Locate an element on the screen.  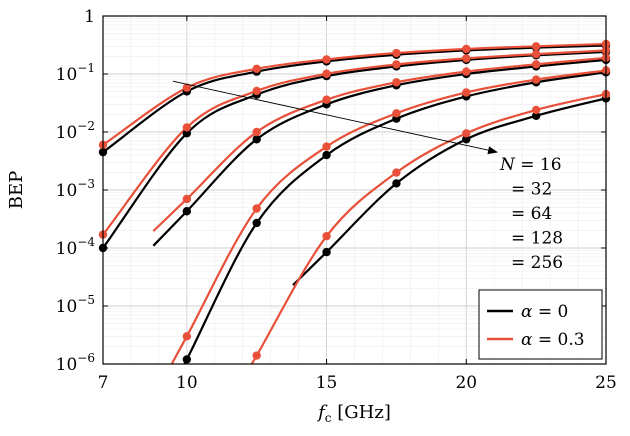
annotation-n-value: = 64 is located at coordinates (531, 214).